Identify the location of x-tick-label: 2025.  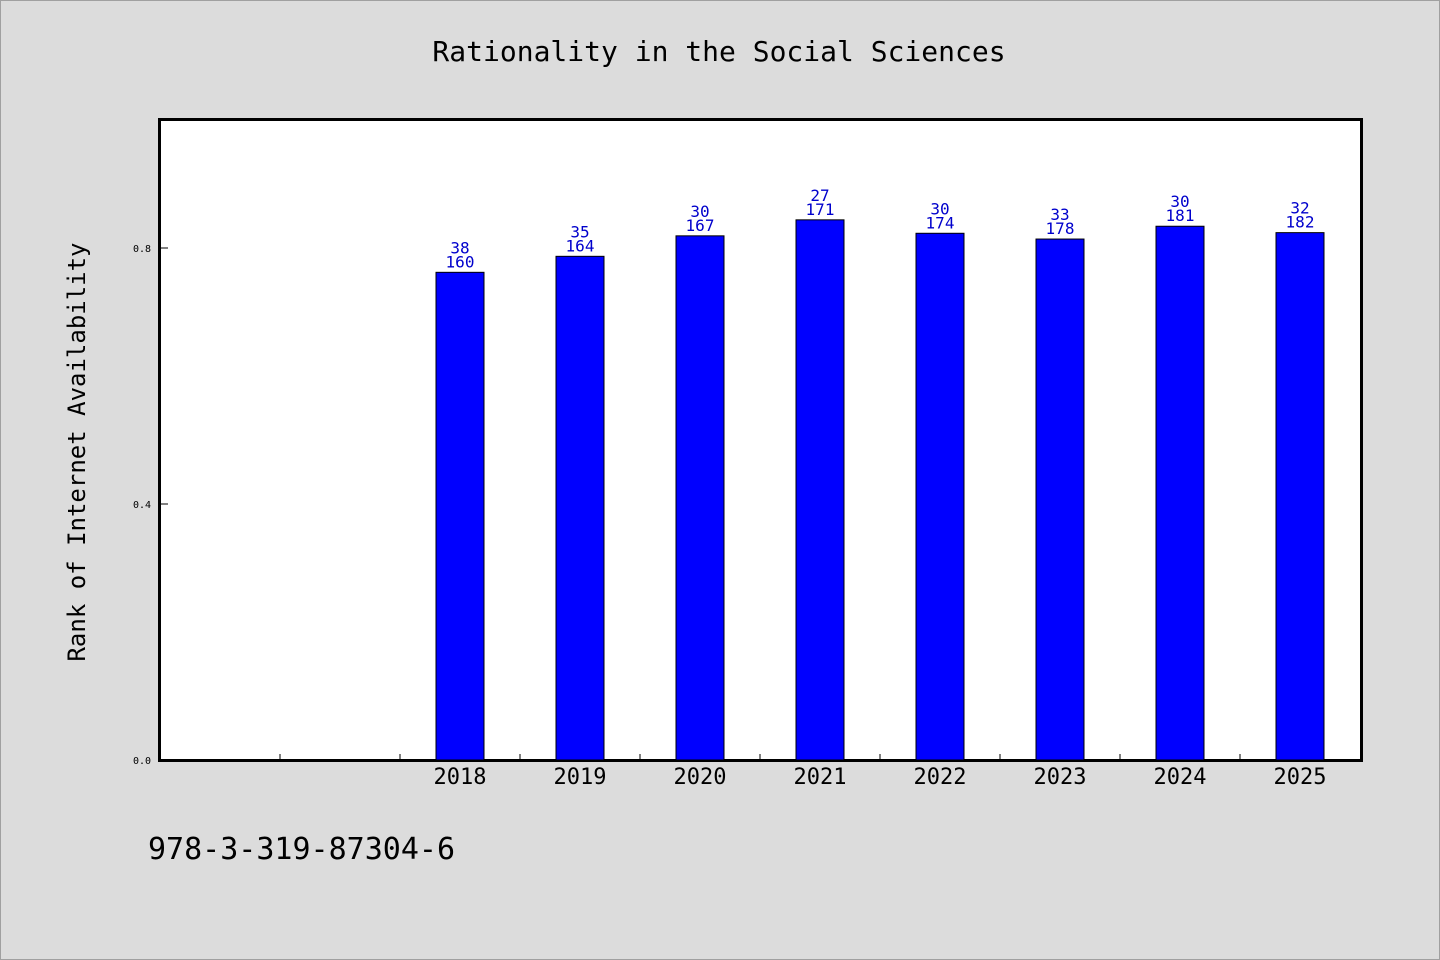
(1300, 777).